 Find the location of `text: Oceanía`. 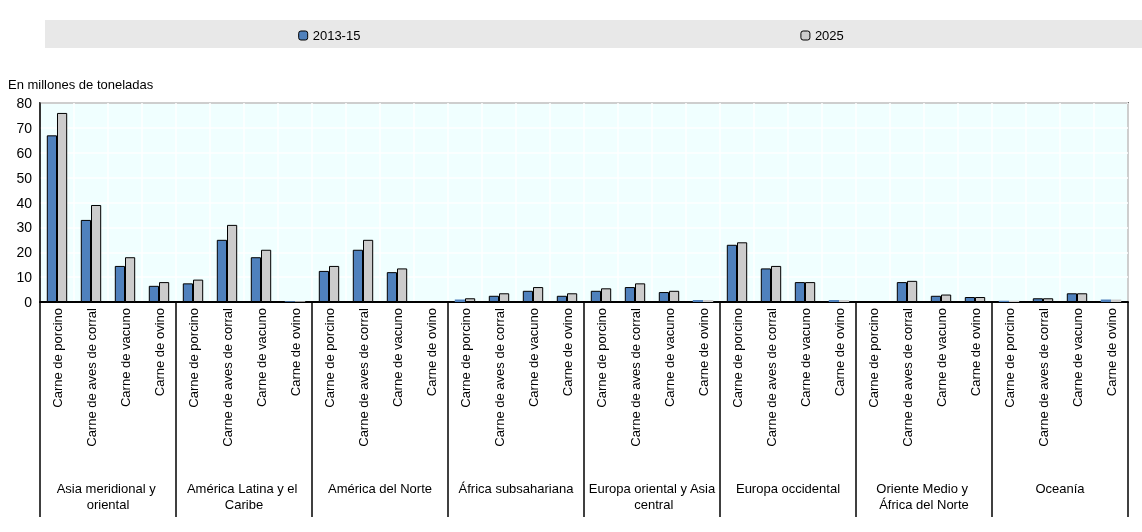

text: Oceanía is located at coordinates (1060, 488).